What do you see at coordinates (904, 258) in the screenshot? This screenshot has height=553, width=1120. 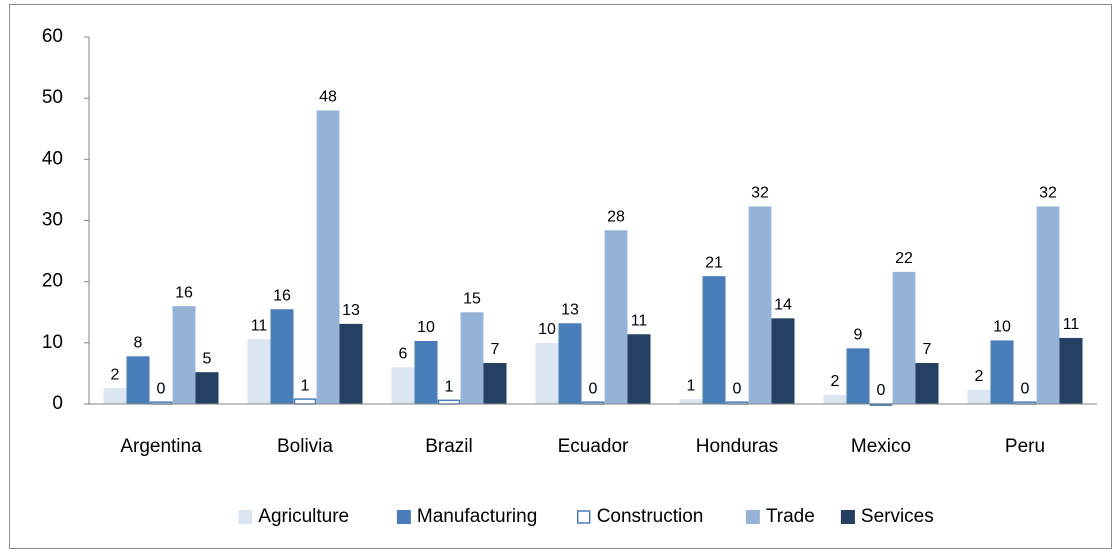 I see `data-label: 22` at bounding box center [904, 258].